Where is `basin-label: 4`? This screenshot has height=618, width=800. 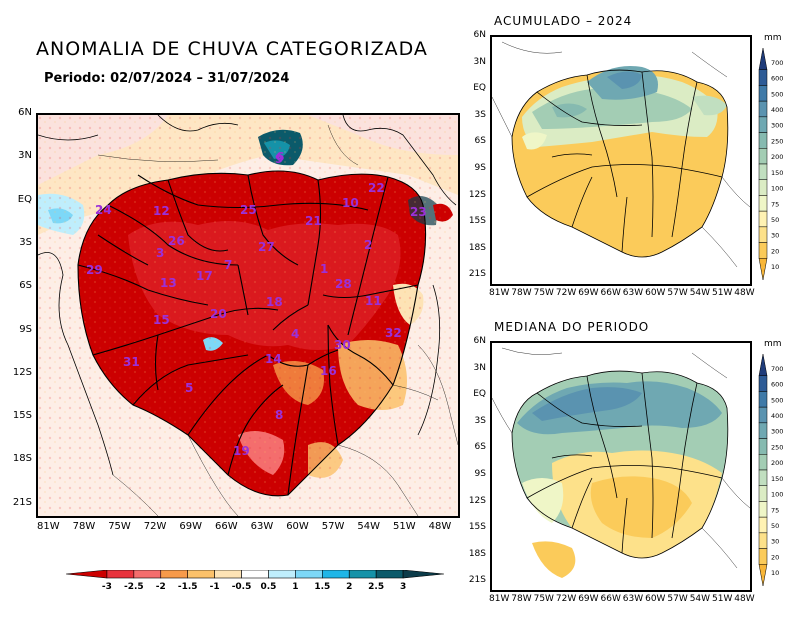 basin-label: 4 is located at coordinates (295, 334).